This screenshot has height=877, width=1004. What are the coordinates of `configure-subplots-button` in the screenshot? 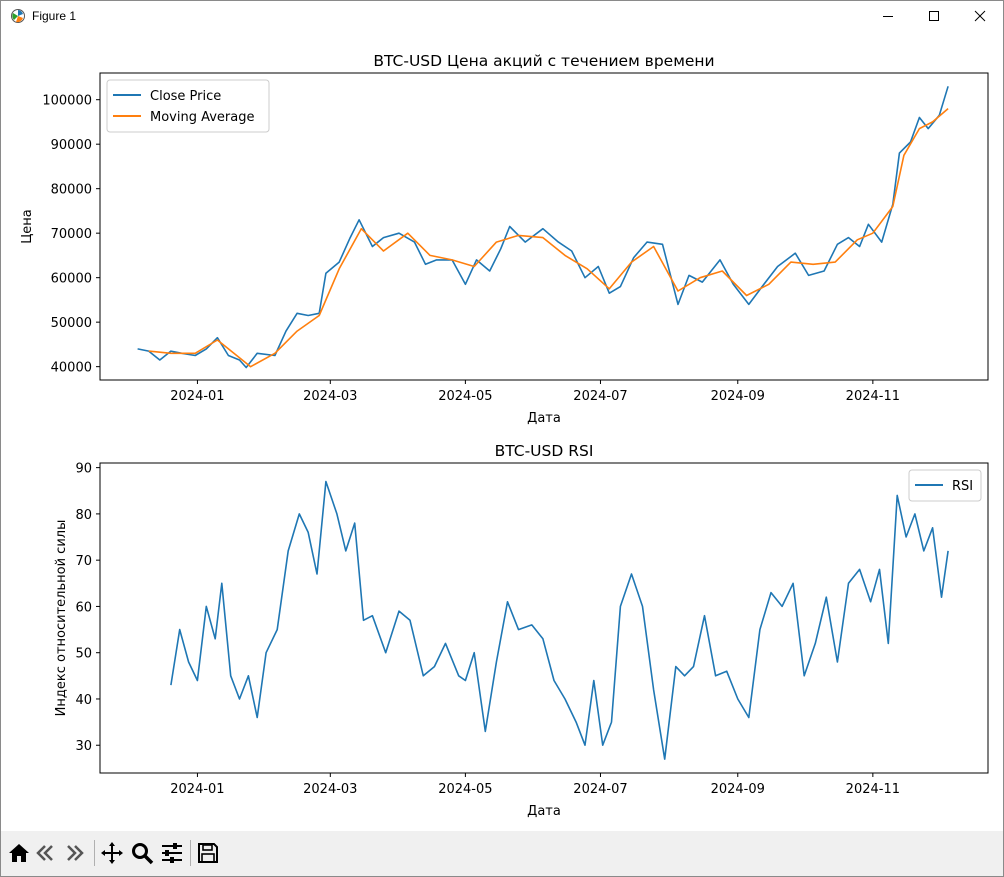 It's located at (172, 853).